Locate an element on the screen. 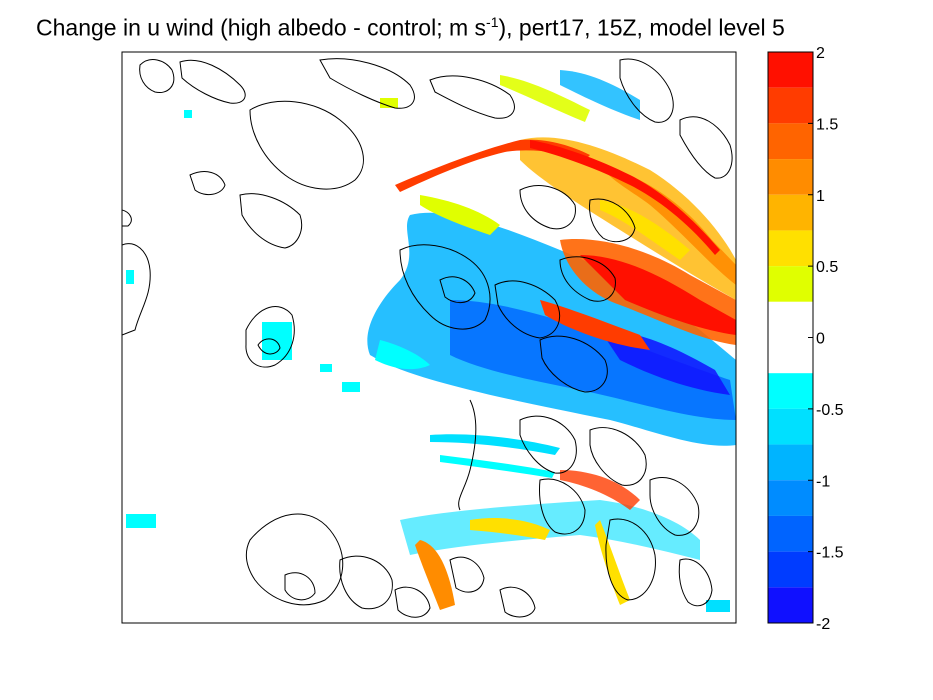 This screenshot has width=933, height=700. colorbar-tick-label: -2 is located at coordinates (823, 624).